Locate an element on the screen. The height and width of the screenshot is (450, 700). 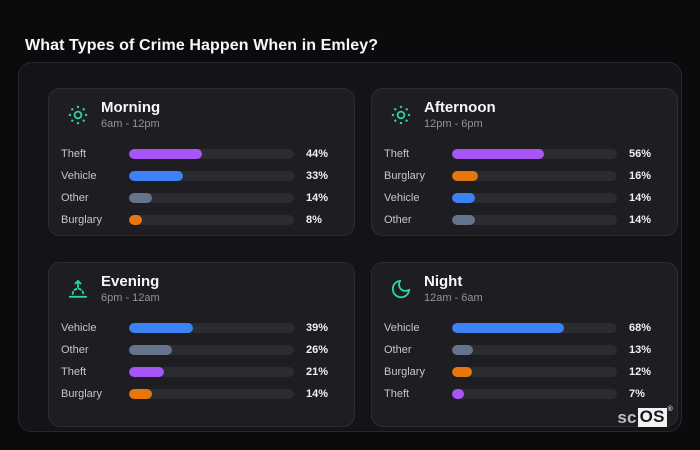
bar-row: Vehicle 33% is located at coordinates (201, 175).